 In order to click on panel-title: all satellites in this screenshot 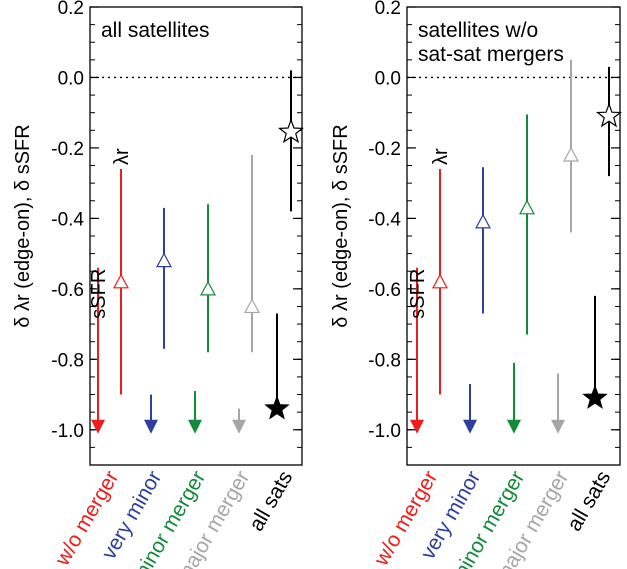, I will do `click(155, 30)`.